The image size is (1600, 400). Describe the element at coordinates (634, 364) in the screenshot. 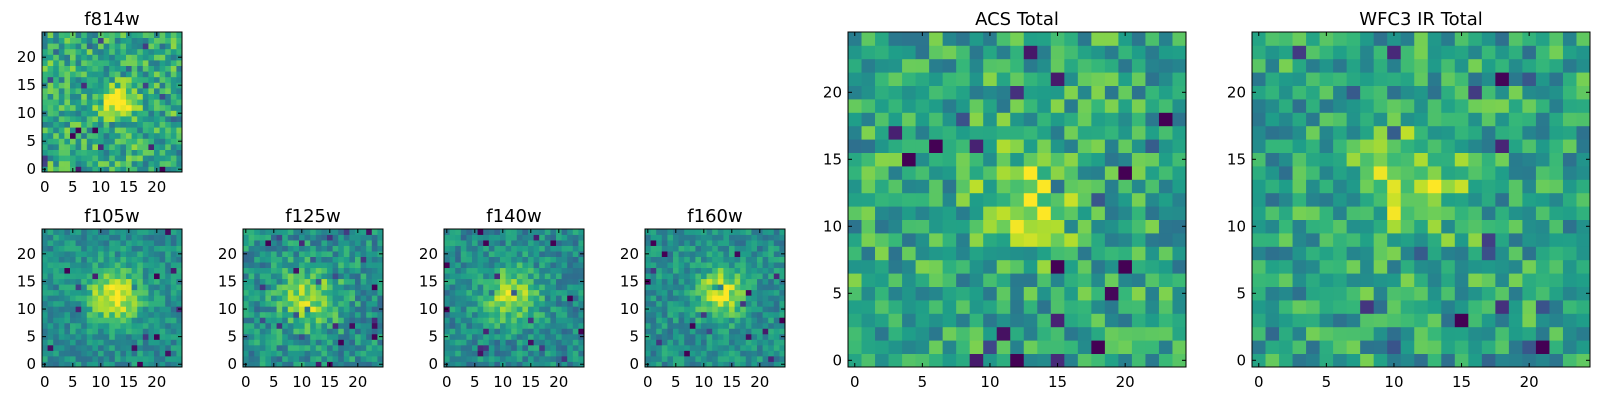

I see `y-tick-label: 0` at that location.